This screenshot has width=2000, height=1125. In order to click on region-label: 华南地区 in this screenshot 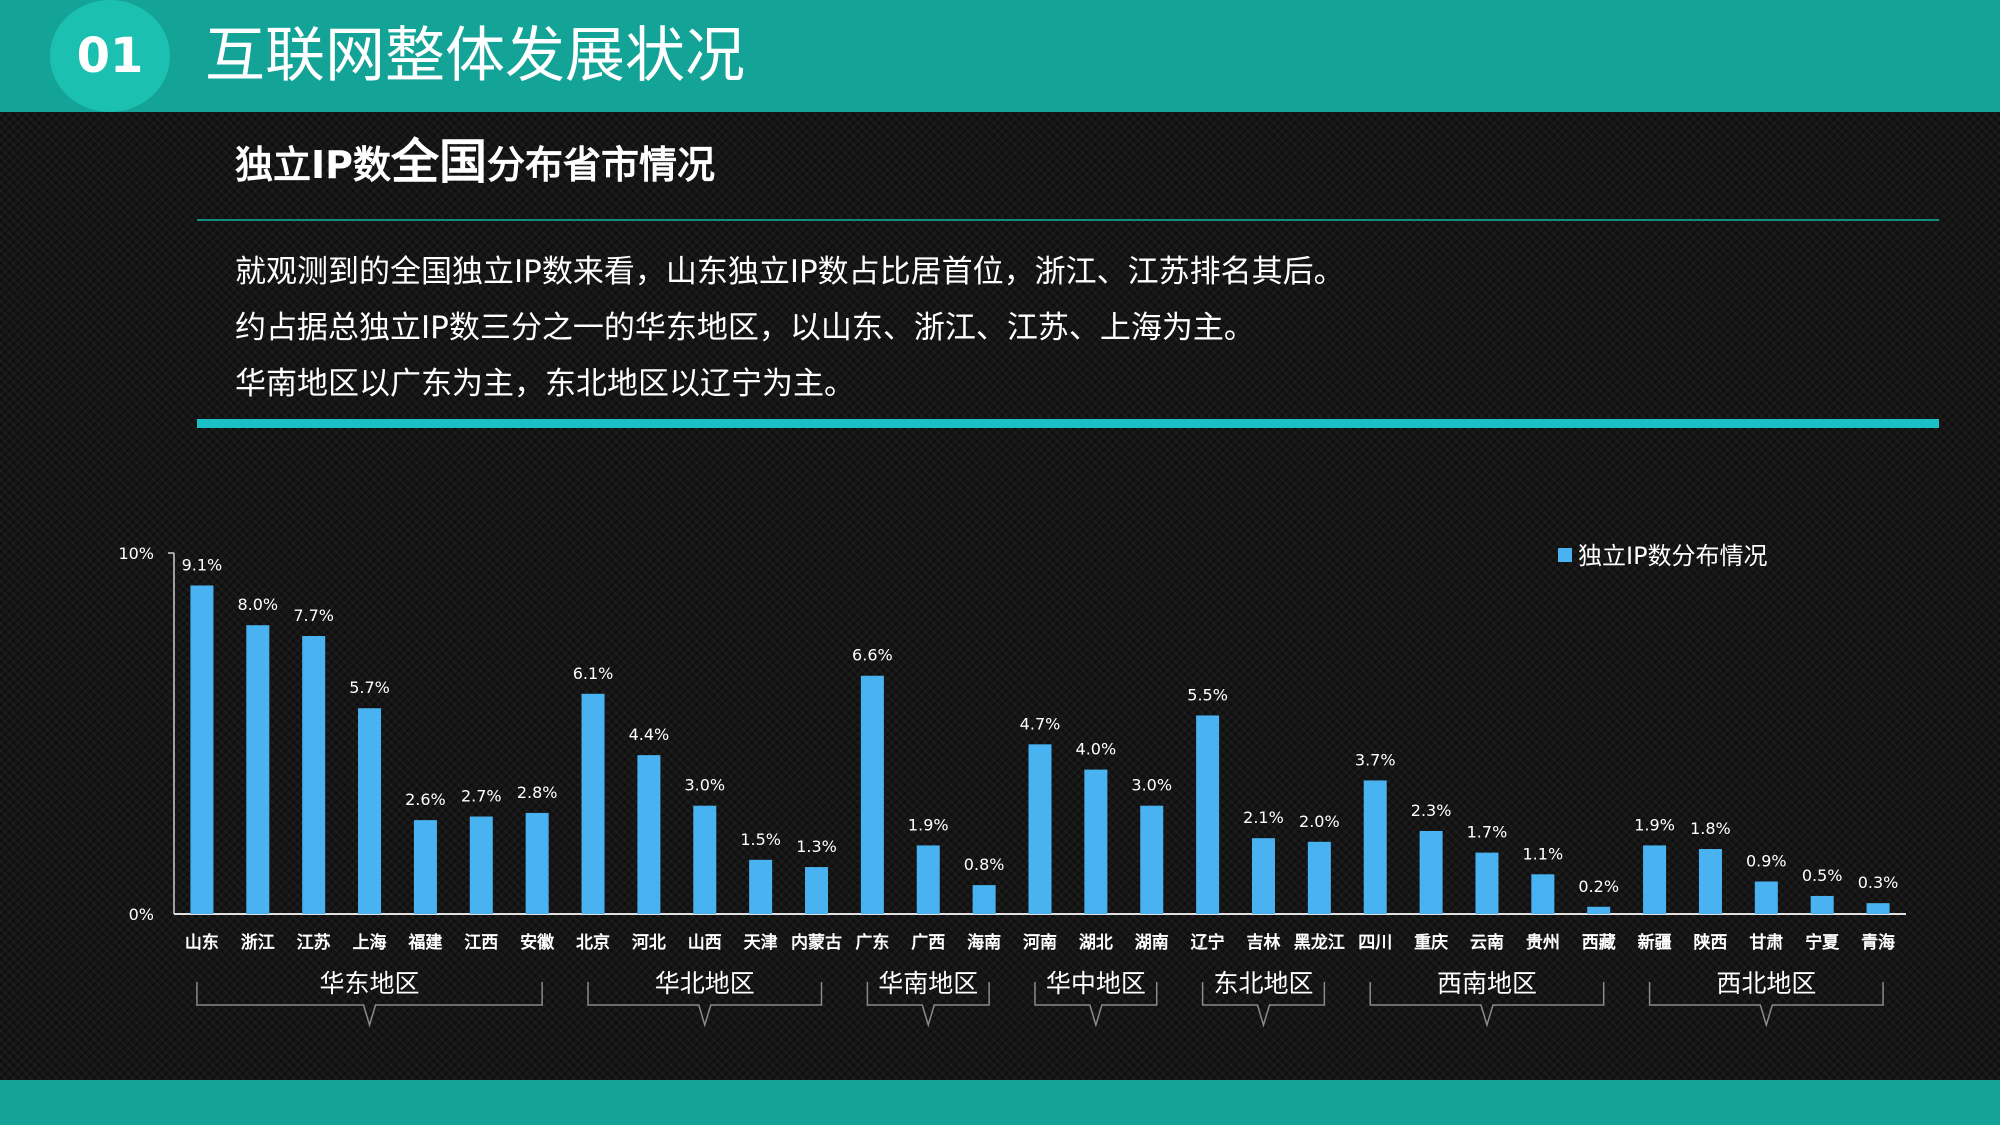, I will do `click(928, 983)`.